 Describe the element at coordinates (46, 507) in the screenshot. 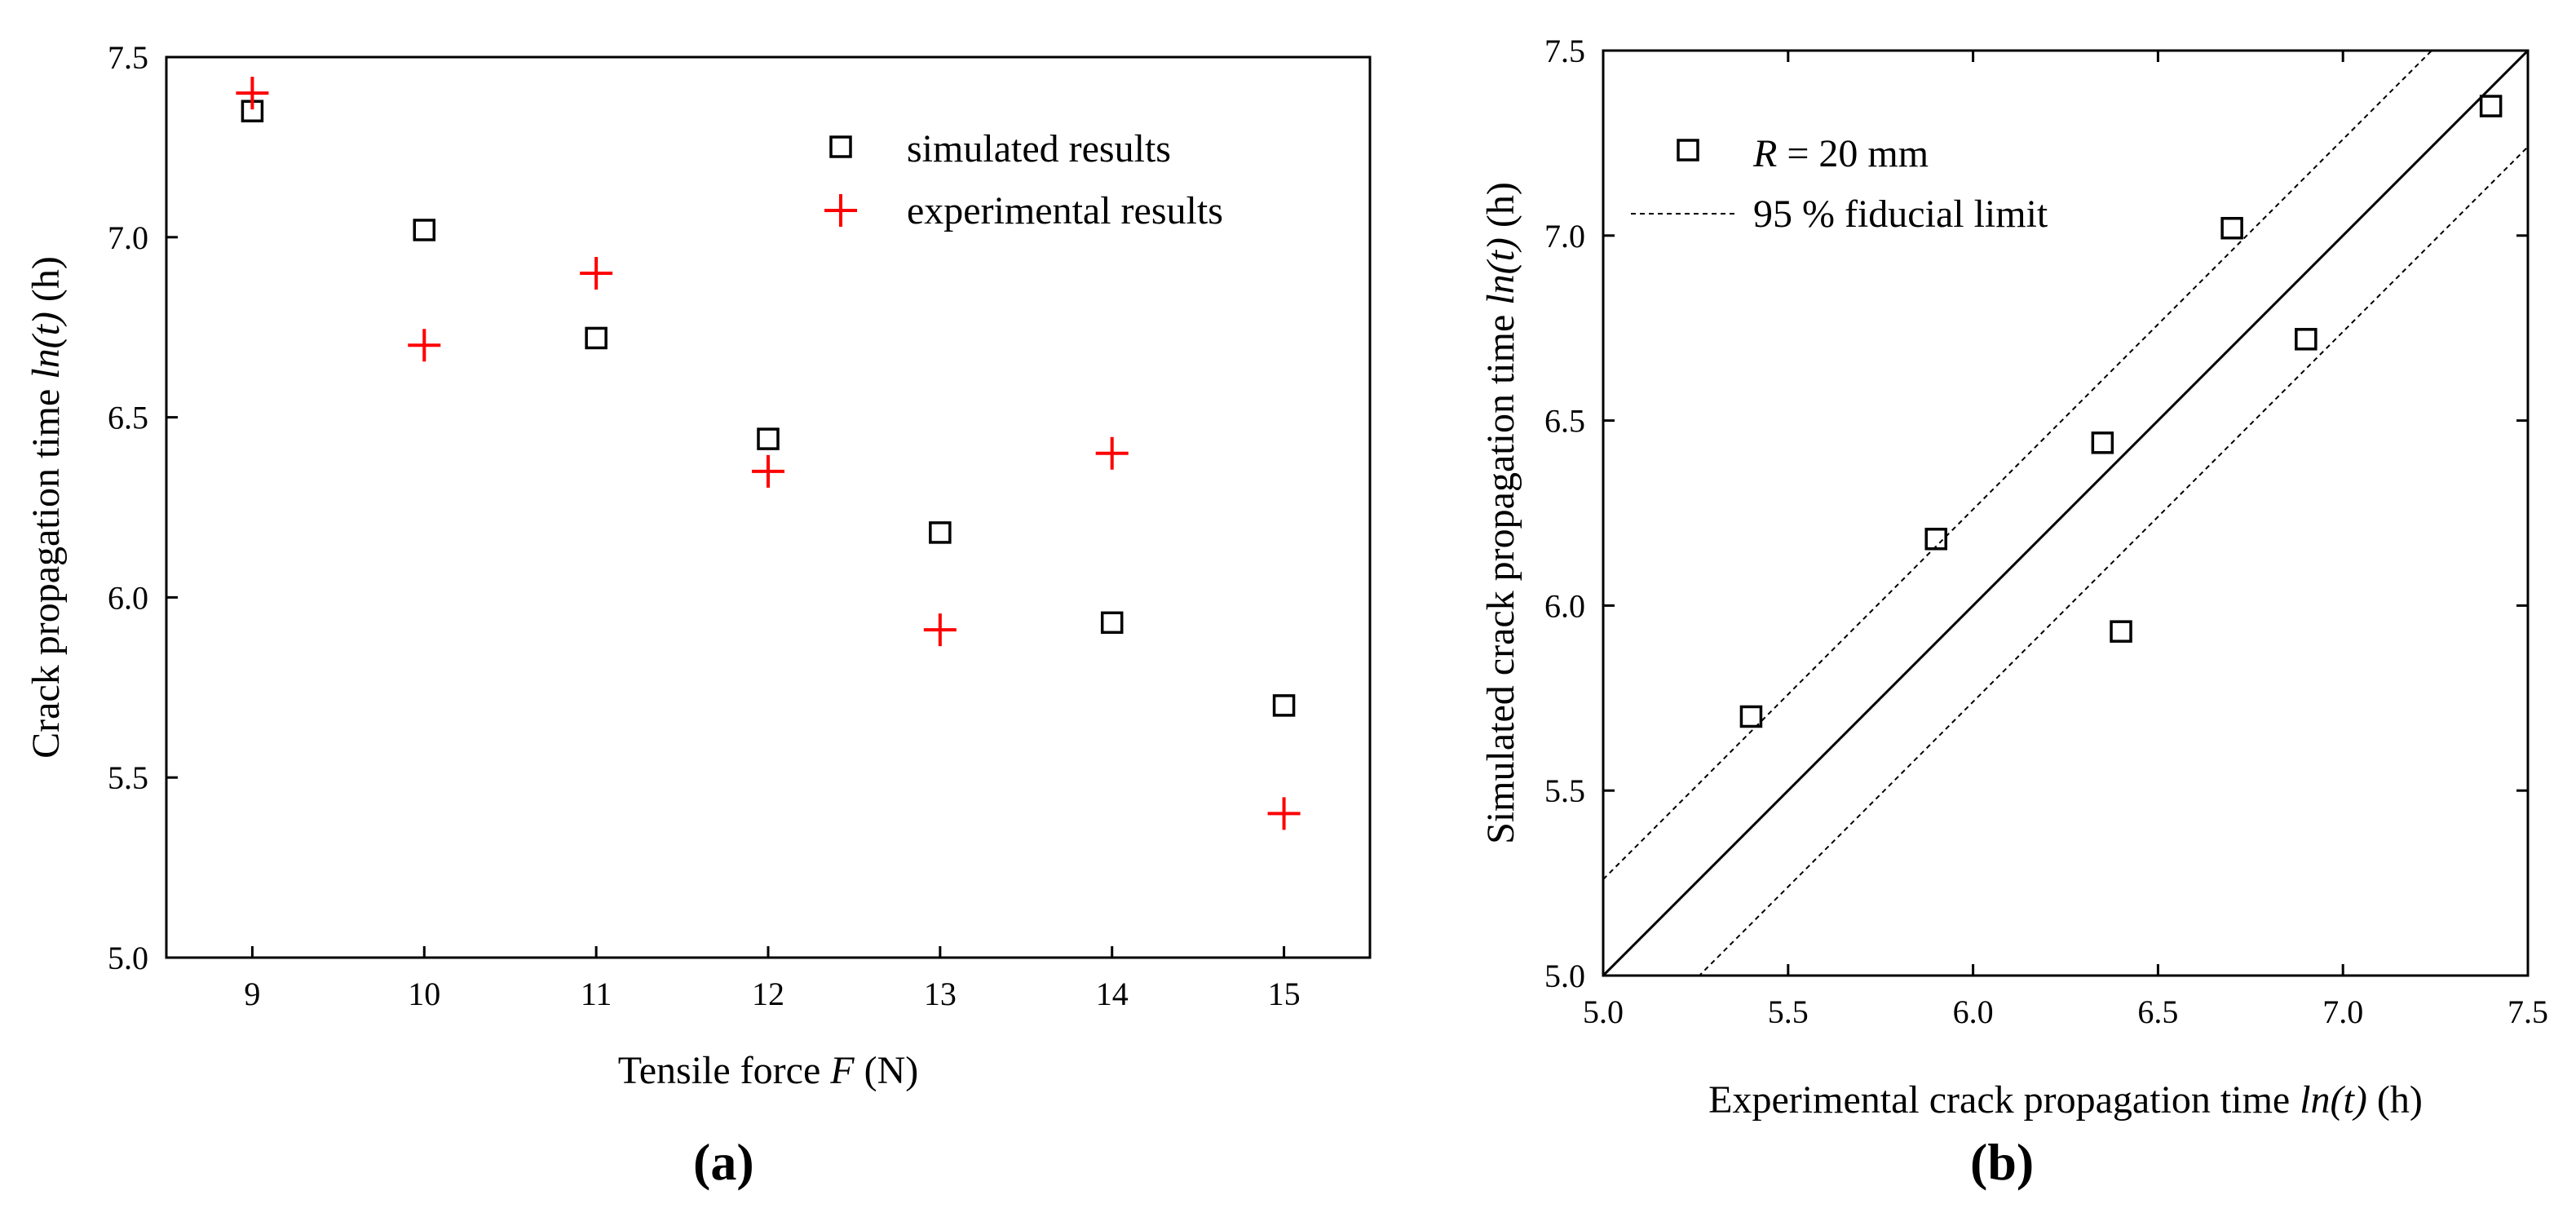

I see `chart-a-y-axis-label: Crack propagation time ln(t) (h)` at that location.